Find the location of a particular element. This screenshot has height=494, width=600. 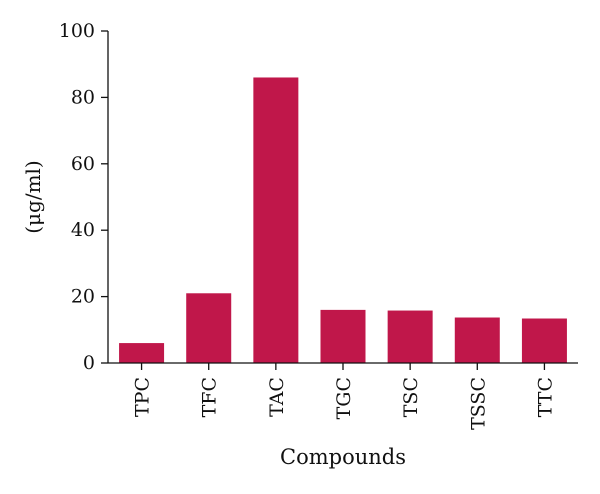

x-tick-label-tssc: TSSC is located at coordinates (478, 403).